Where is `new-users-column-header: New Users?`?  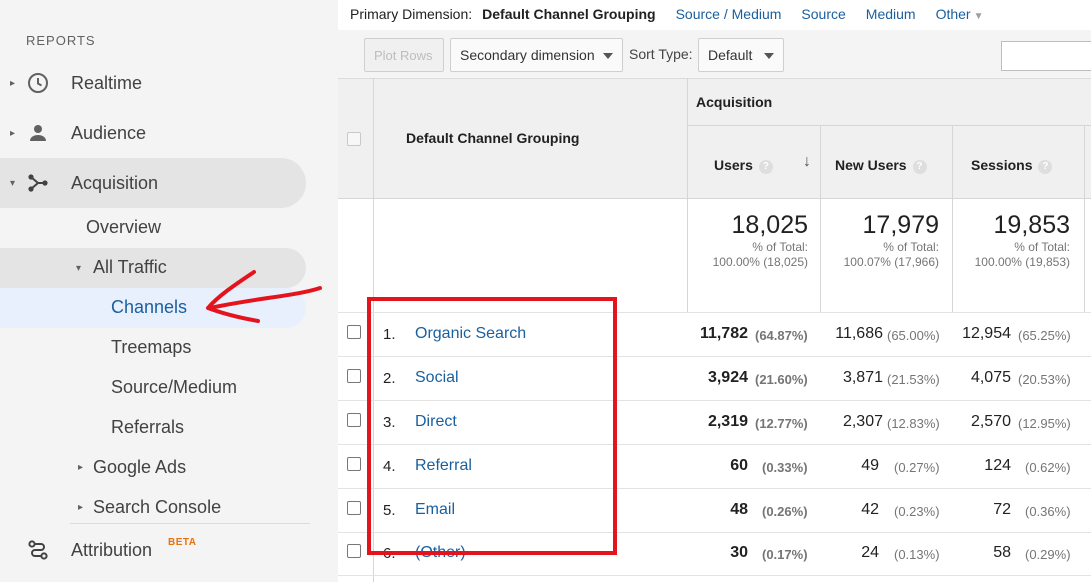 new-users-column-header: New Users? is located at coordinates (881, 165).